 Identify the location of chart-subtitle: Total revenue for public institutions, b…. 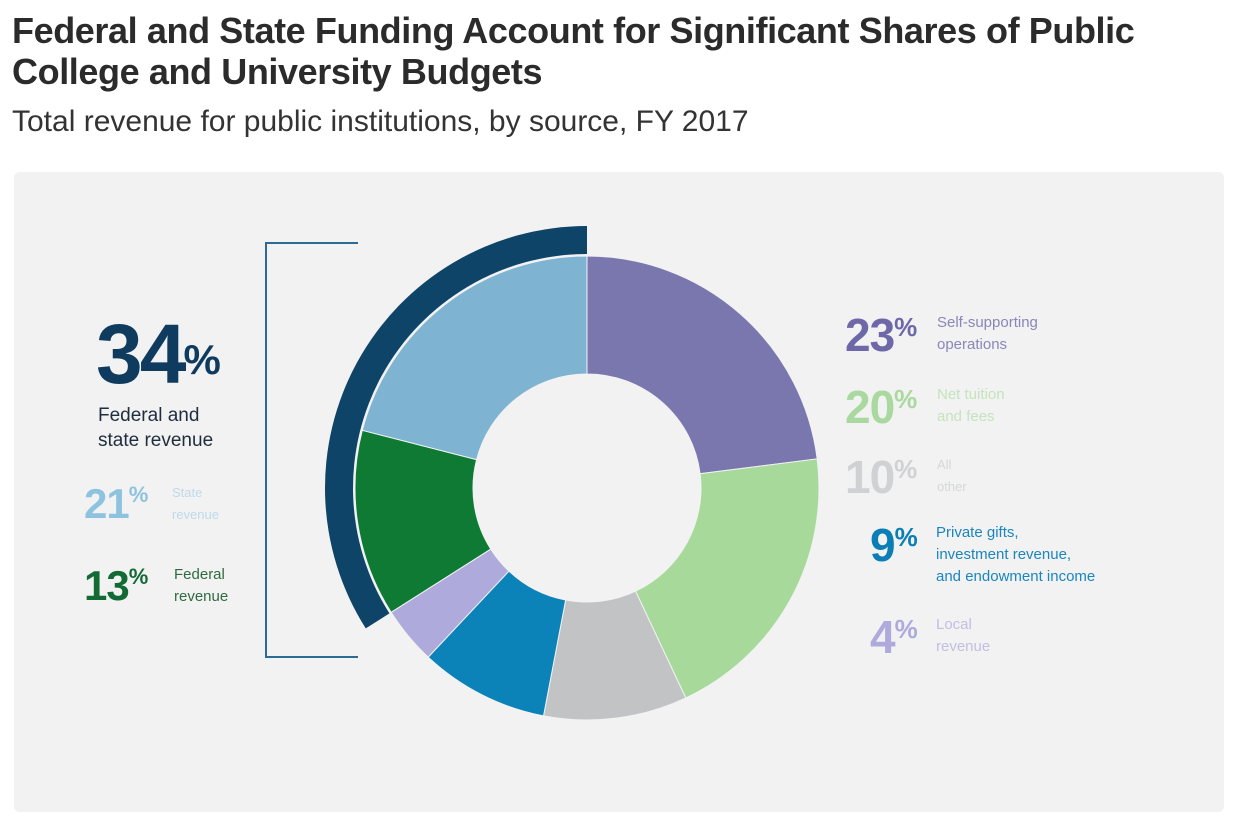
(380, 121).